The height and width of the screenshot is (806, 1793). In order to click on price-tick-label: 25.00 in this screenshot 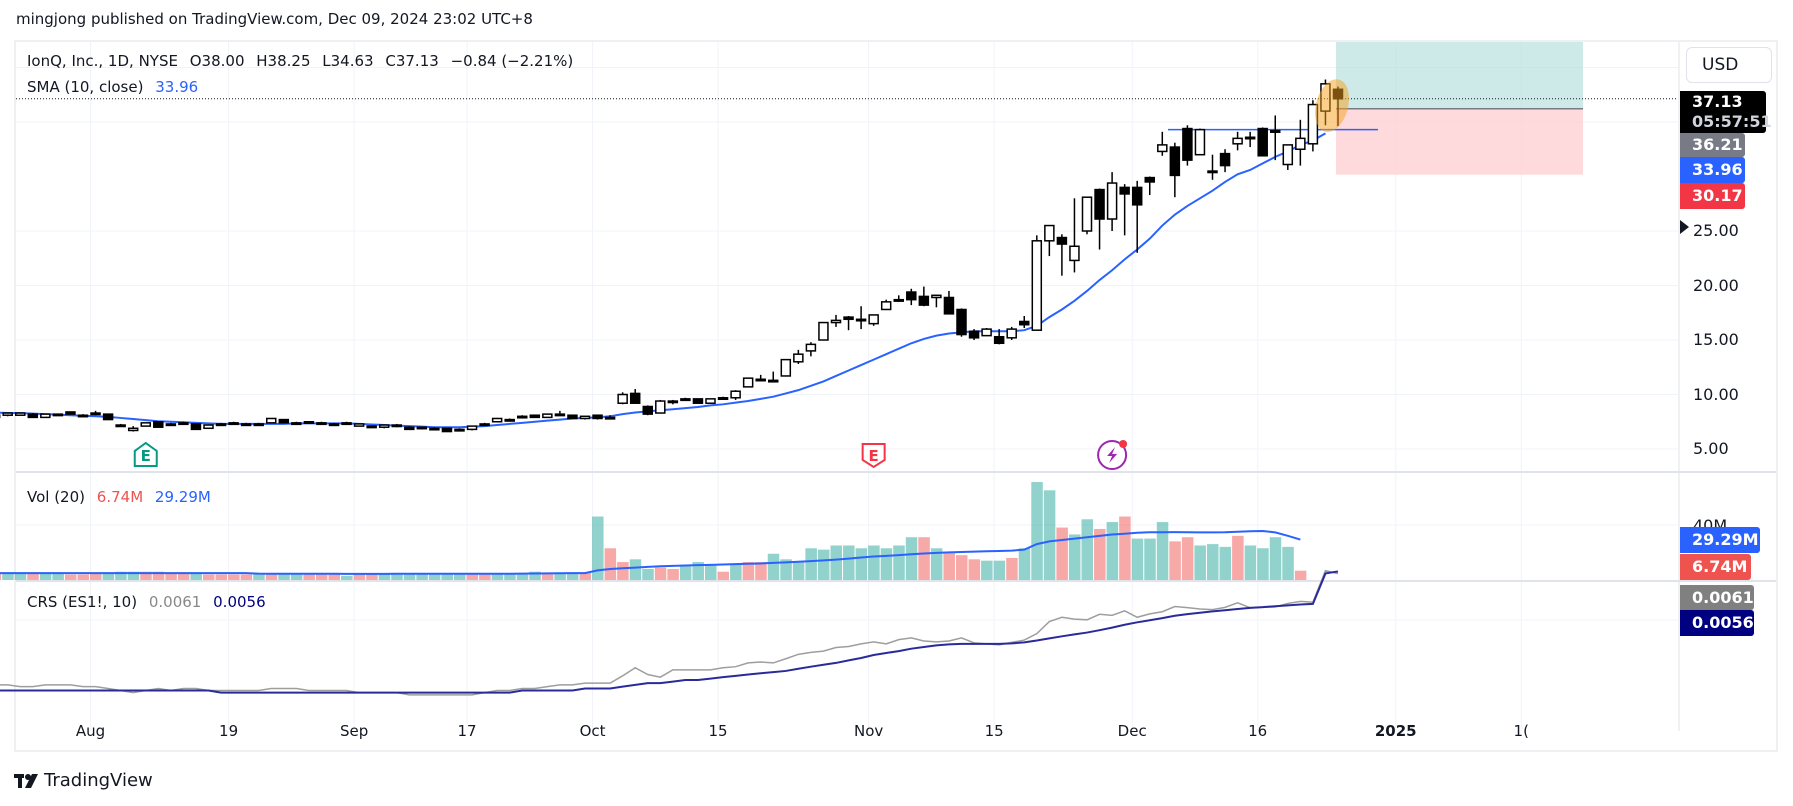, I will do `click(1716, 230)`.